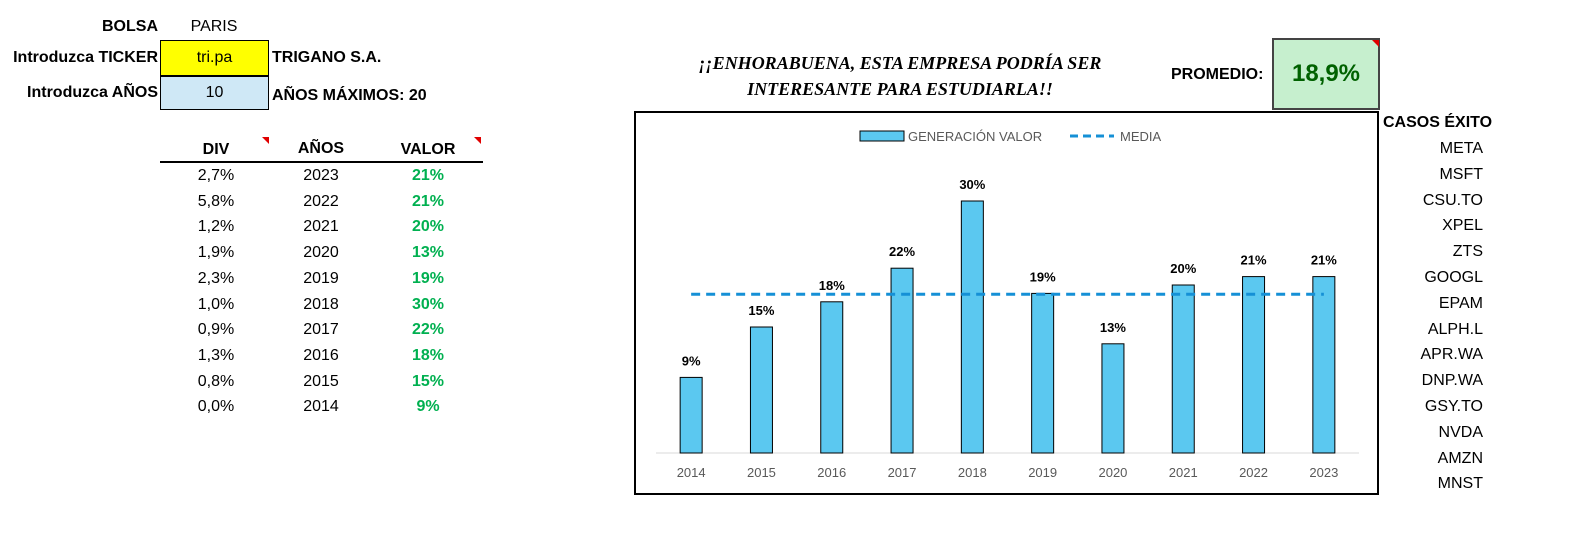 This screenshot has height=535, width=1585. I want to click on year-cell: 2017, so click(321, 330).